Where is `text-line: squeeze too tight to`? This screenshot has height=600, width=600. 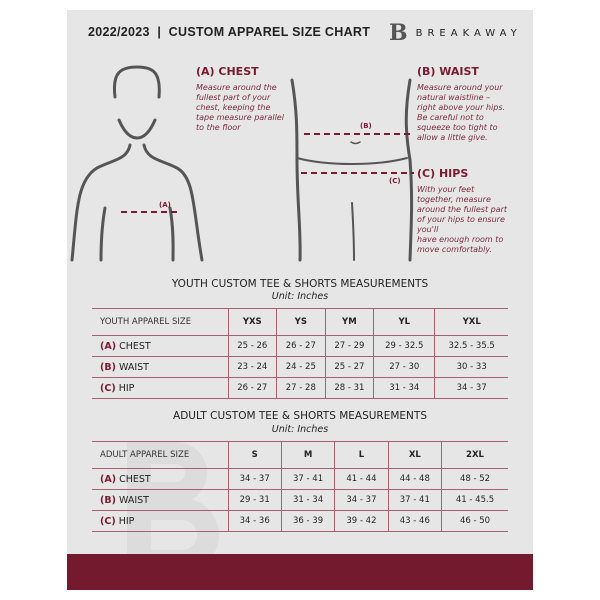 text-line: squeeze too tight to is located at coordinates (457, 127).